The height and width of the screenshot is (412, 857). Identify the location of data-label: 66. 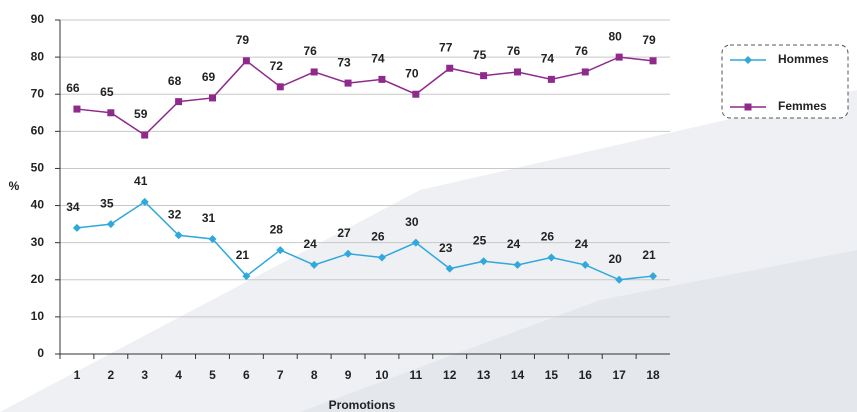
(73, 88).